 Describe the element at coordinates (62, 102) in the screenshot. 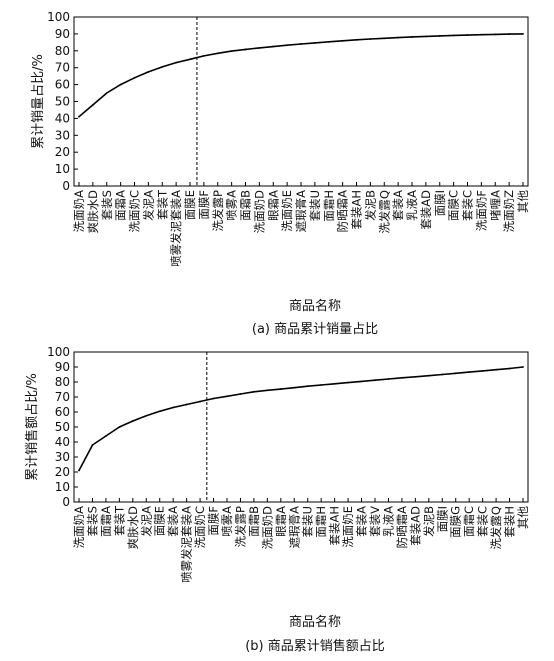

I see `y-tick-label: 50` at that location.